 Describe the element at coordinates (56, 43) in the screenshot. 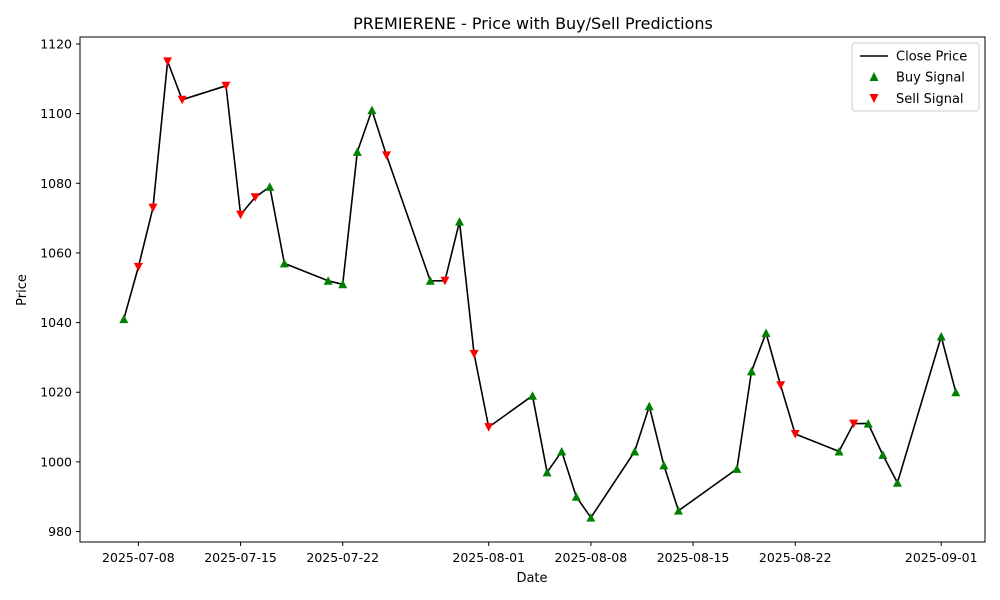

I see `y-tick-label: 1120` at that location.